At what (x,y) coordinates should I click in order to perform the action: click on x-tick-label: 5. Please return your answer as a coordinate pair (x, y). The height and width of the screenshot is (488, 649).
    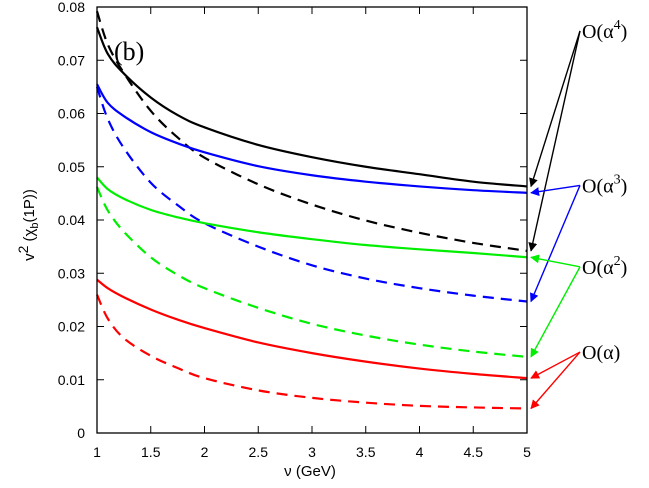
    Looking at the image, I should click on (527, 452).